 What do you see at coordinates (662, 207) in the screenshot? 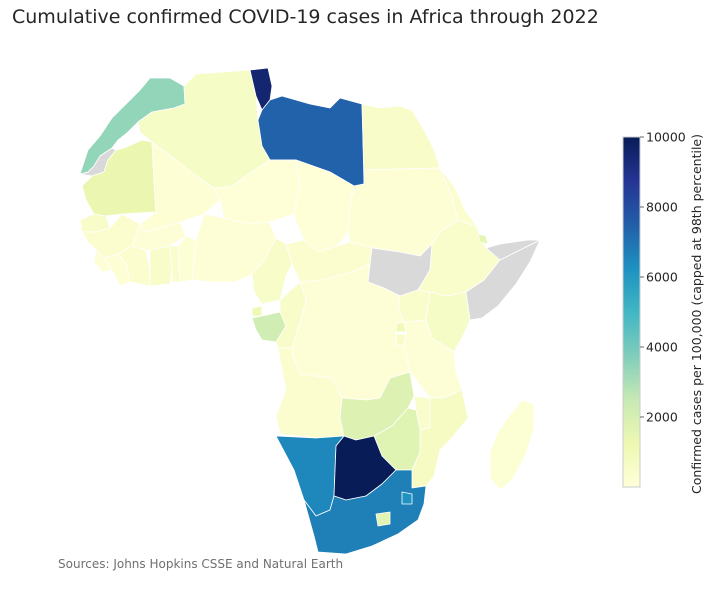
I see `colorbar-tick-label: 8000` at bounding box center [662, 207].